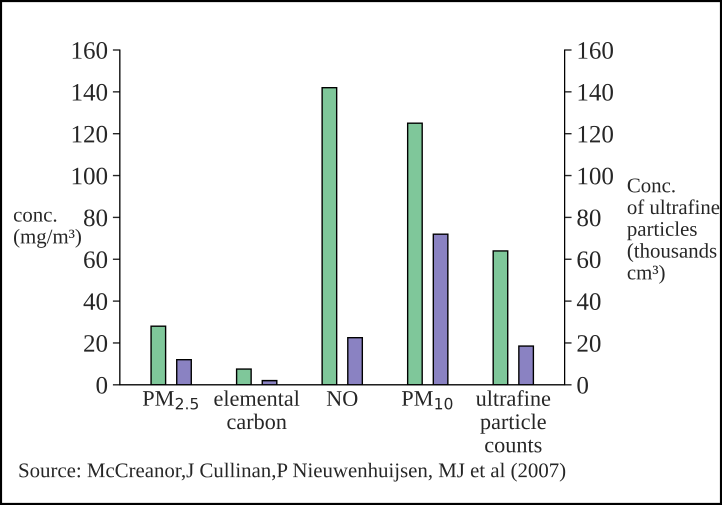 Image resolution: width=722 pixels, height=505 pixels. What do you see at coordinates (589, 343) in the screenshot?
I see `y2-tick-label: 20` at bounding box center [589, 343].